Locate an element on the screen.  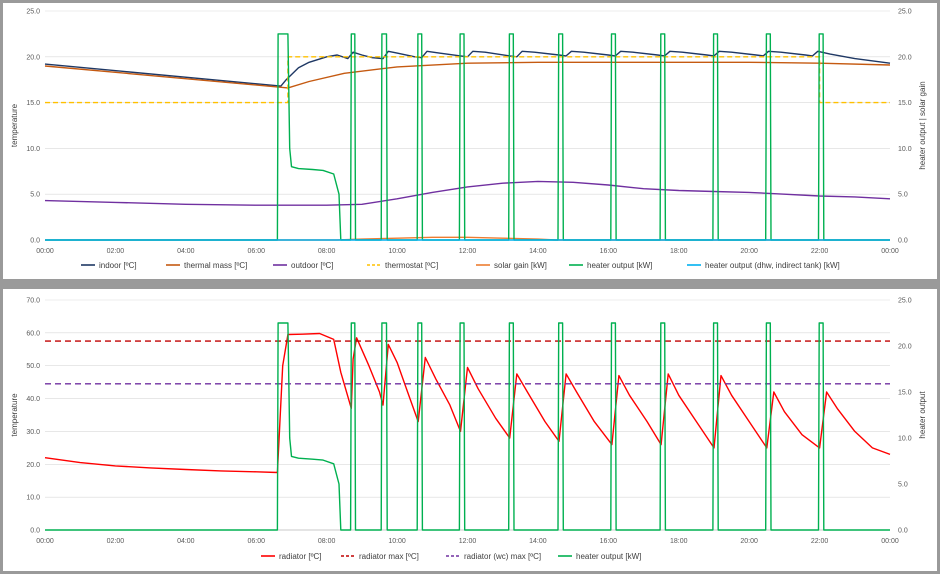
chart0-y-tick-label: 0.0 is located at coordinates (35, 241).